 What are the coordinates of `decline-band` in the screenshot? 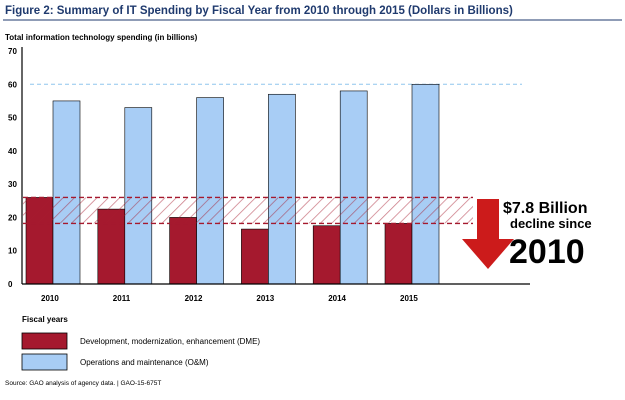 It's located at (248, 210).